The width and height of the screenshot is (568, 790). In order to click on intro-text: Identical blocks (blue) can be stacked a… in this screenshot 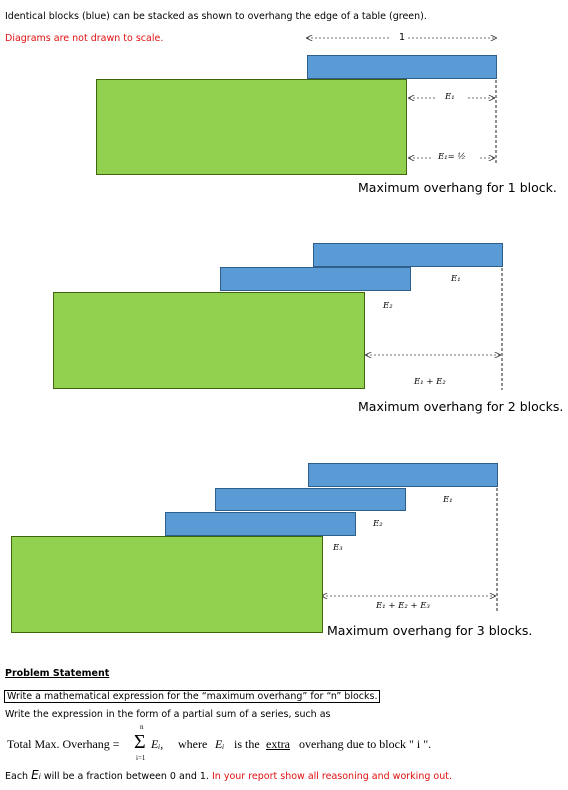, I will do `click(216, 16)`.